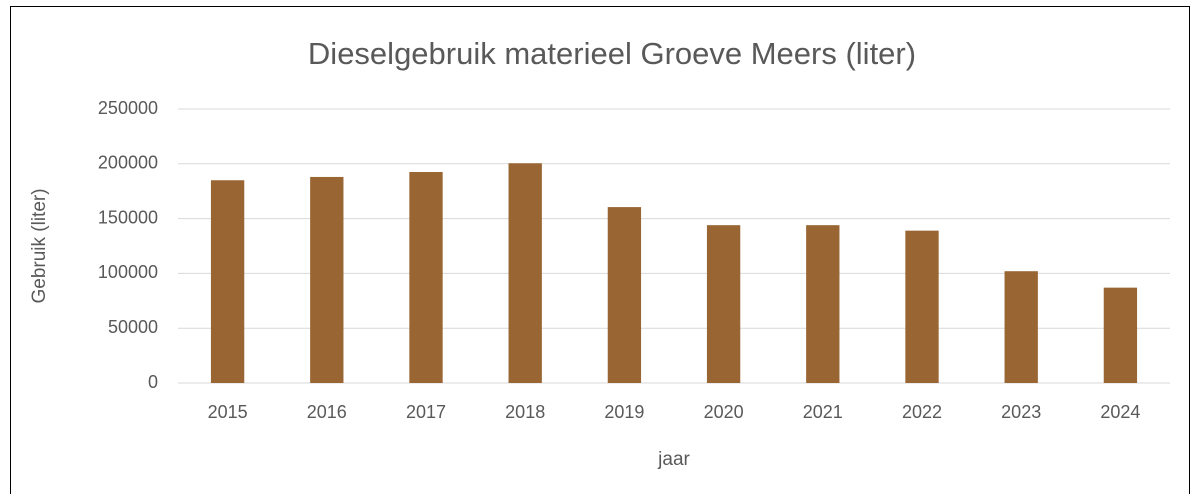 Image resolution: width=1200 pixels, height=494 pixels. Describe the element at coordinates (624, 412) in the screenshot. I see `x-tick-label: 2019` at that location.